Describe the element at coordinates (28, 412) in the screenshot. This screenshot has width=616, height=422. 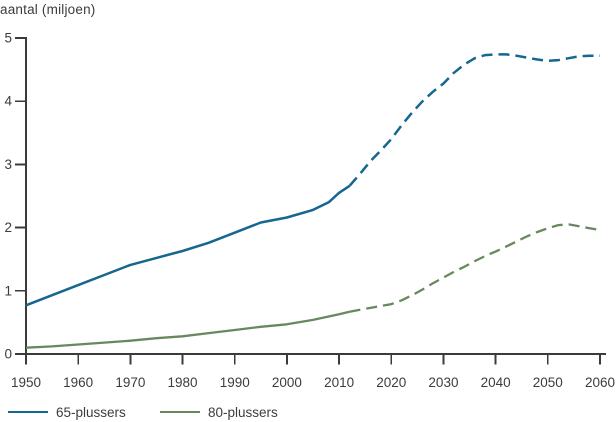
I see `legend-swatch-65-plussers` at that location.